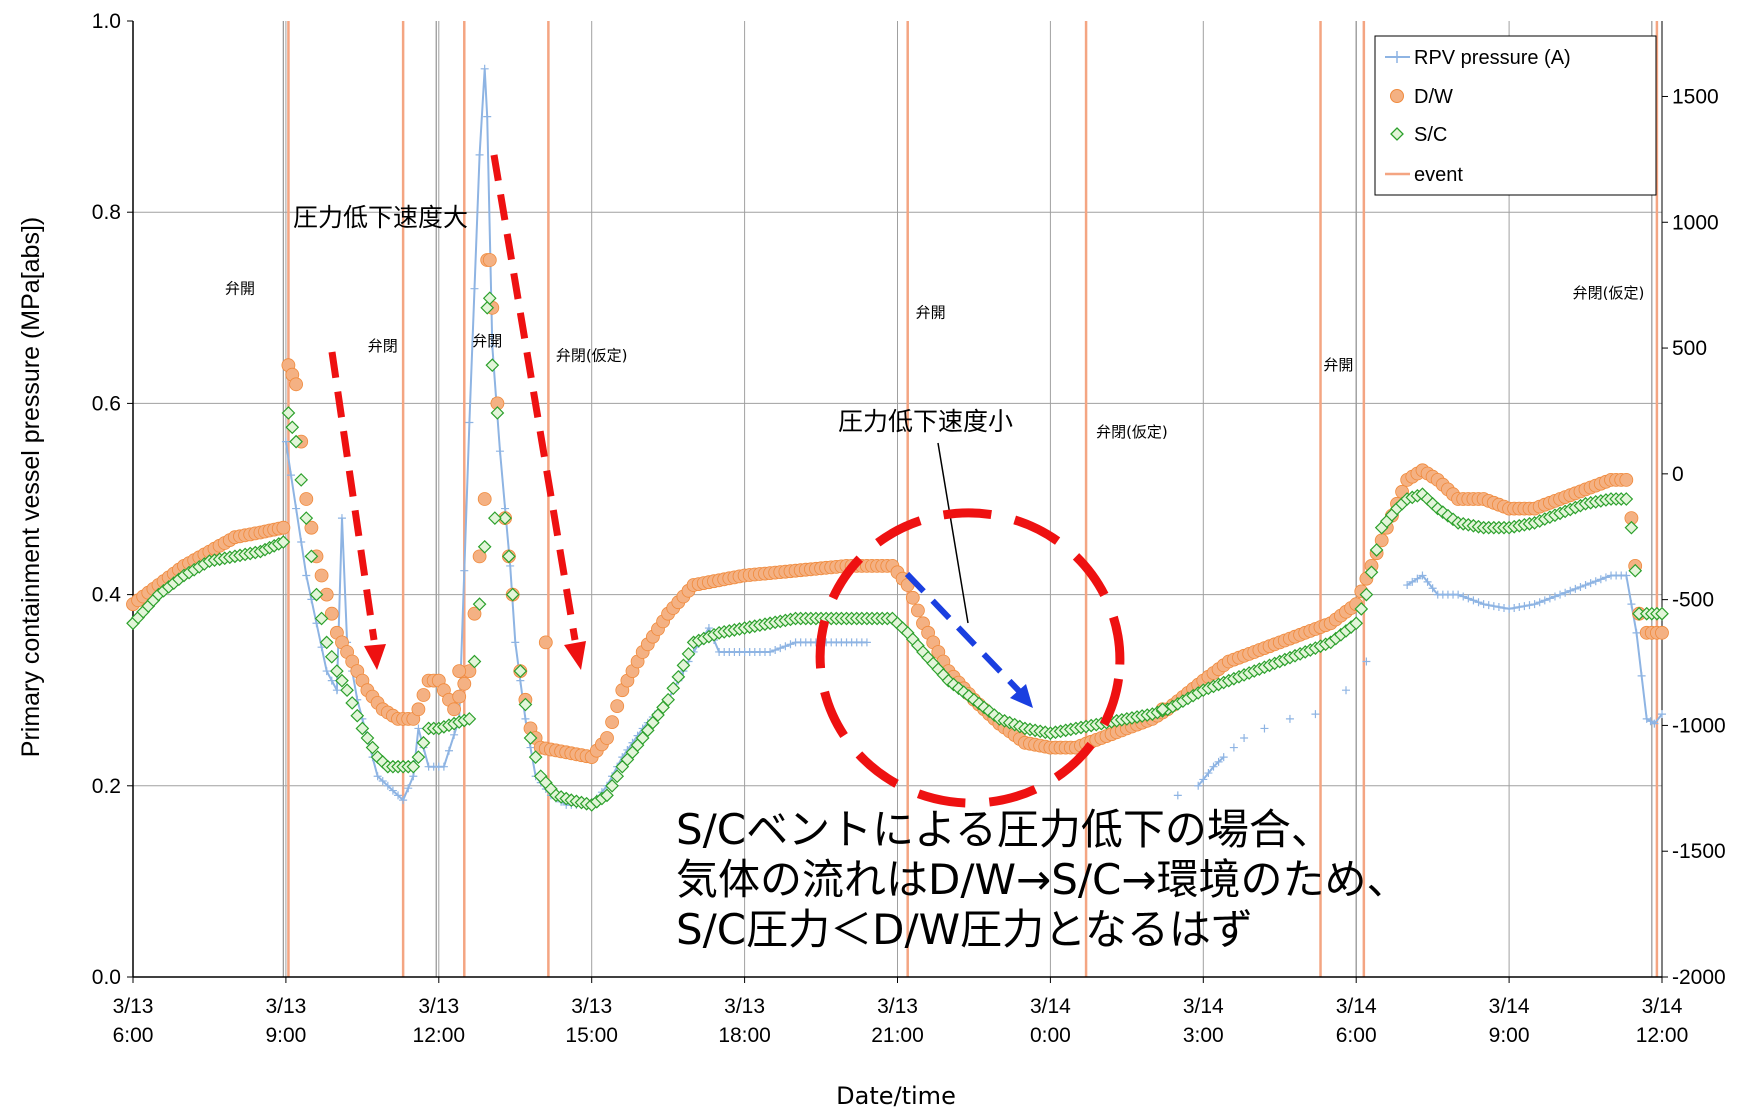  I want to click on legend-event: event, so click(1438, 175).